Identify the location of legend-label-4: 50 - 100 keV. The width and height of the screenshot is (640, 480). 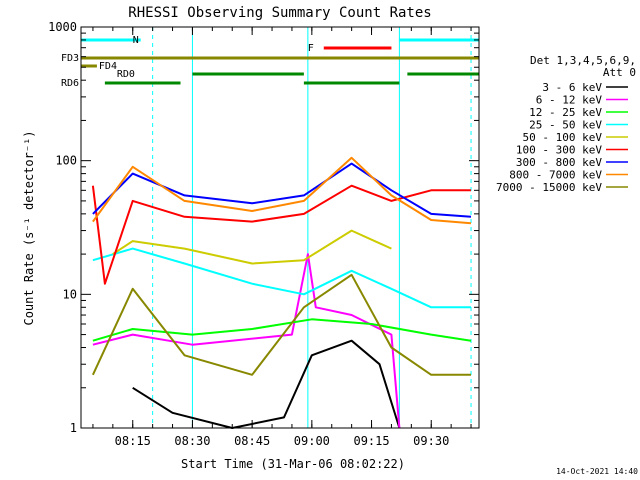
(563, 137).